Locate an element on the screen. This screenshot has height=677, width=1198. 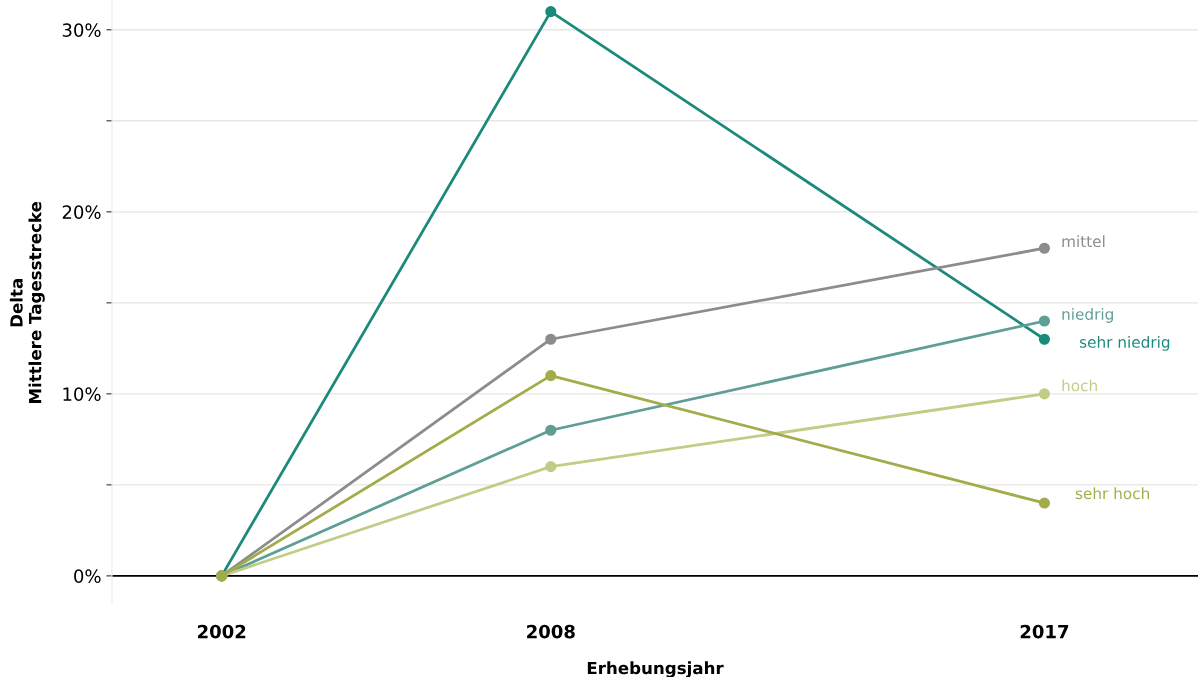
series-label: sehr hoch is located at coordinates (1112, 493).